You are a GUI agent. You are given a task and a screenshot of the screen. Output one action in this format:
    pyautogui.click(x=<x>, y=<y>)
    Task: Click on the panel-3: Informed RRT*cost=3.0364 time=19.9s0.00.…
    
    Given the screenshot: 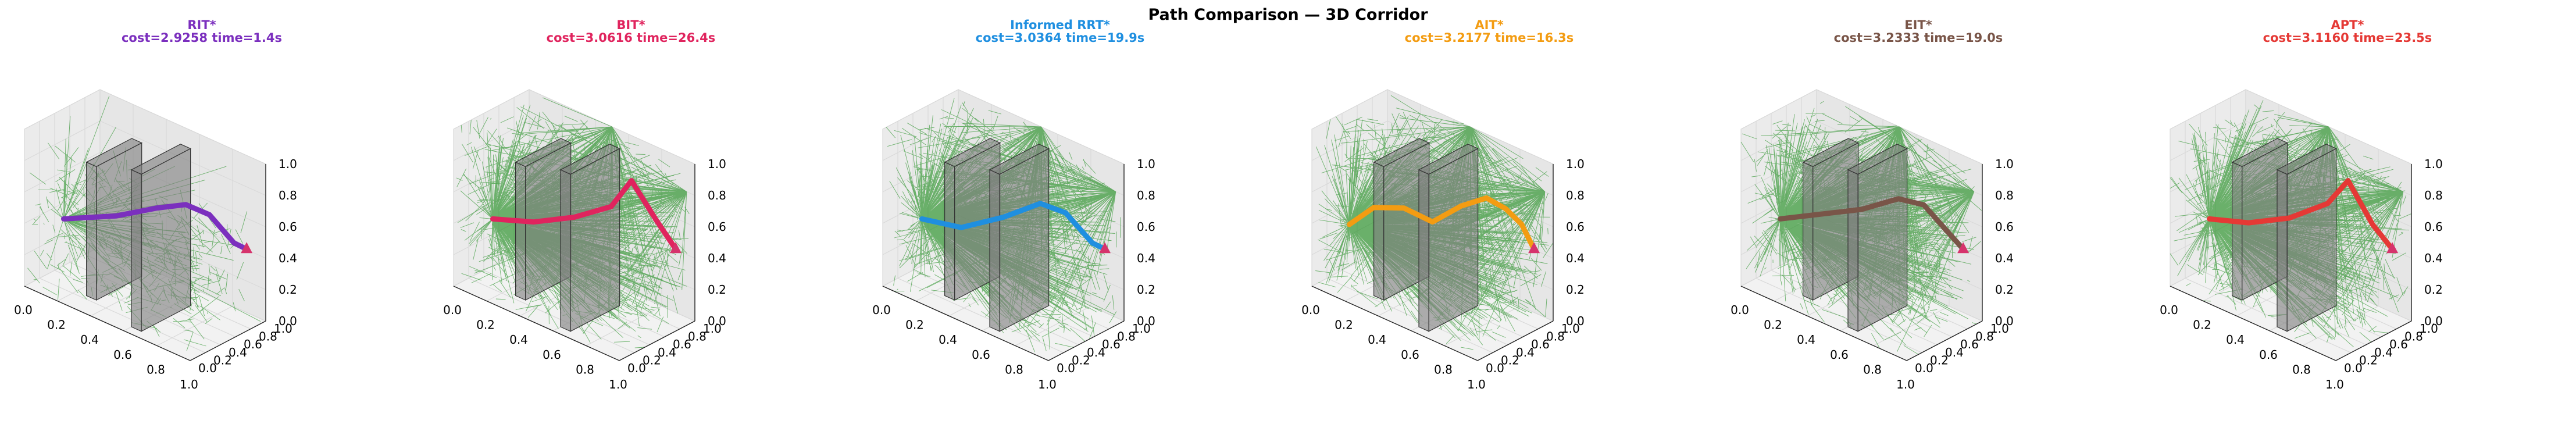 What is the action you would take?
    pyautogui.click(x=1014, y=205)
    